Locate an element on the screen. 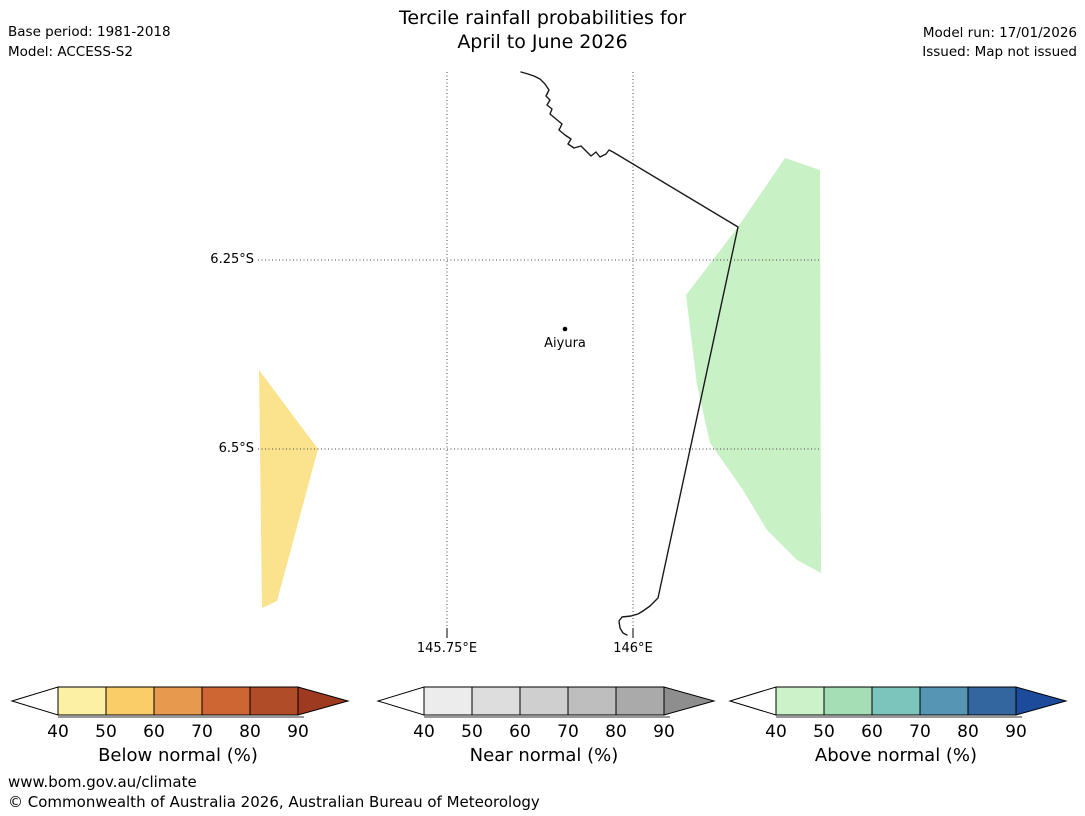 The image size is (1085, 816). below-normal-legend-bar is located at coordinates (180, 702).